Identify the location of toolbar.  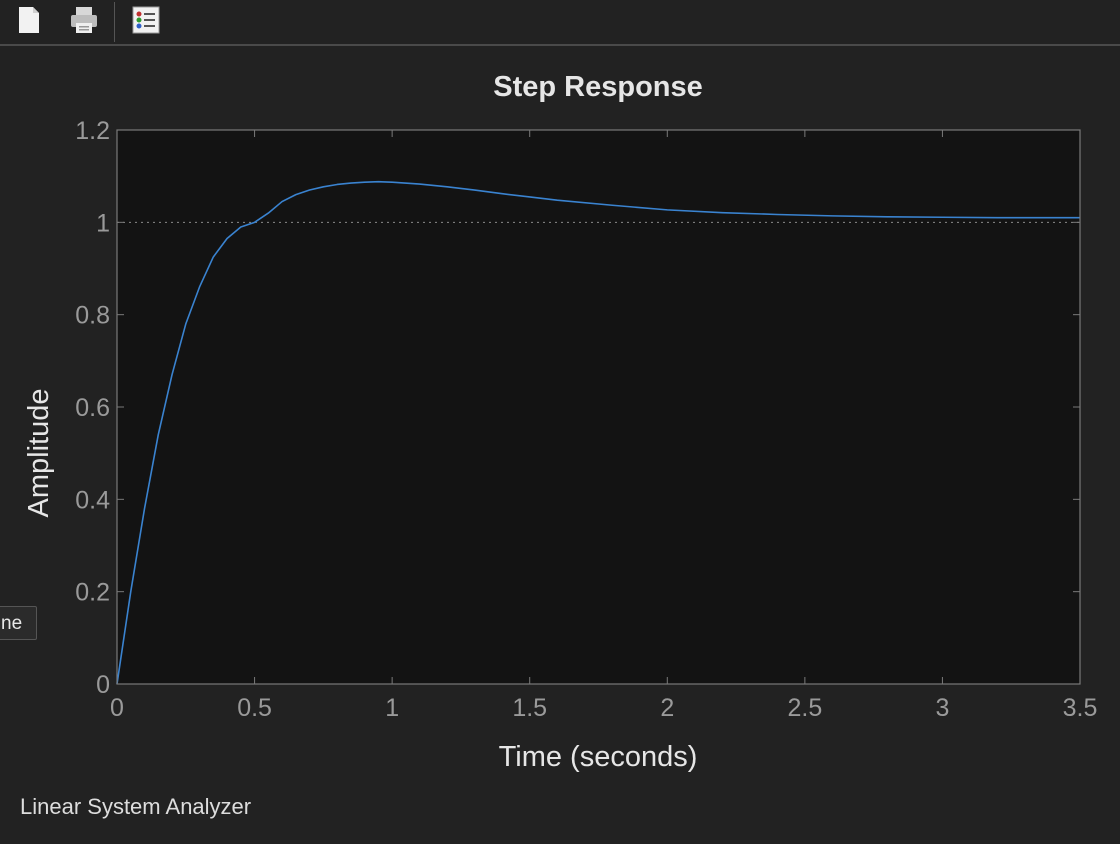
(560, 23).